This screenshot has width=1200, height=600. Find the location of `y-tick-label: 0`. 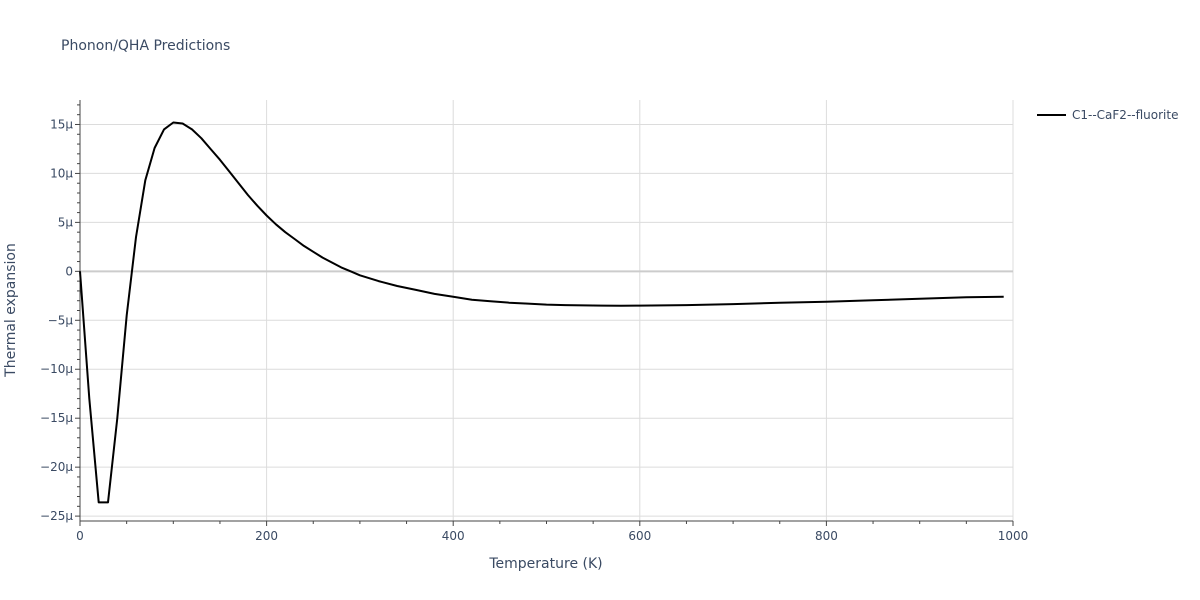

y-tick-label: 0 is located at coordinates (69, 271).